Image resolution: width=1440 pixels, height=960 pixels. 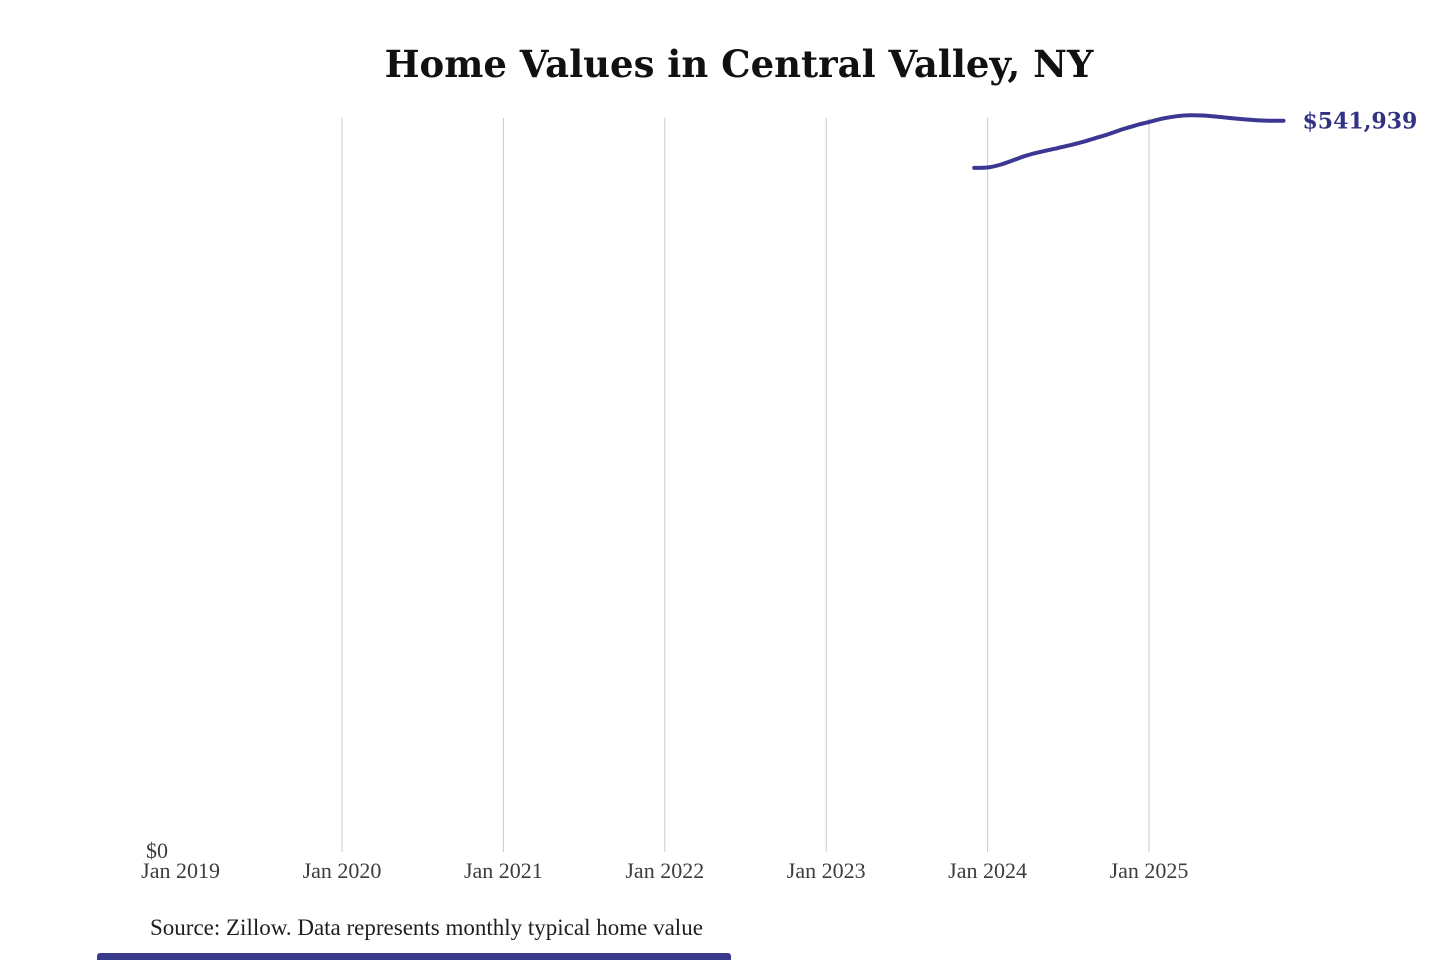 I want to click on x-tick-label: Jan 2023, so click(x=826, y=870).